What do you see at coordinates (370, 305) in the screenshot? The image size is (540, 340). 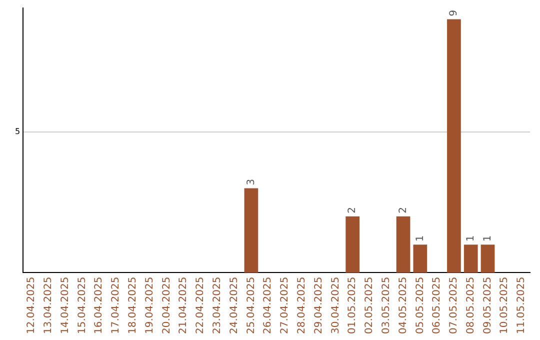 I see `x-tick-label: 02.05.2025` at bounding box center [370, 305].